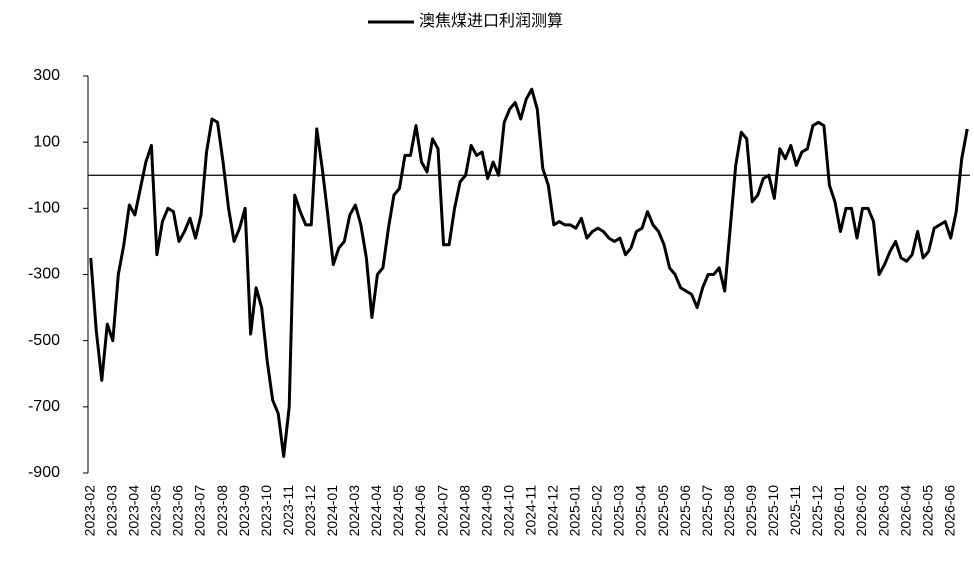 The image size is (974, 570). What do you see at coordinates (597, 511) in the screenshot?
I see `x-tick-label: 2025-02` at bounding box center [597, 511].